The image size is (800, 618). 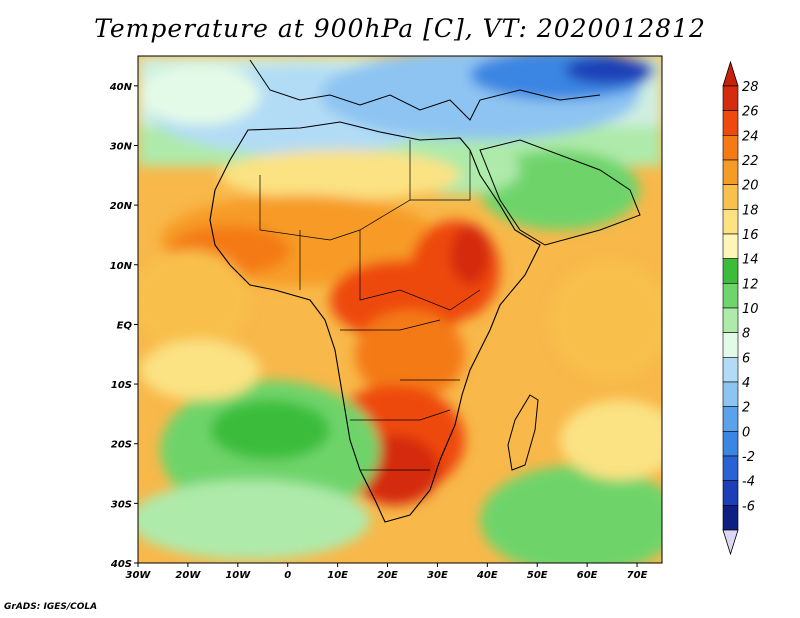 I want to click on lat-tick-label: 40N, so click(x=121, y=87).